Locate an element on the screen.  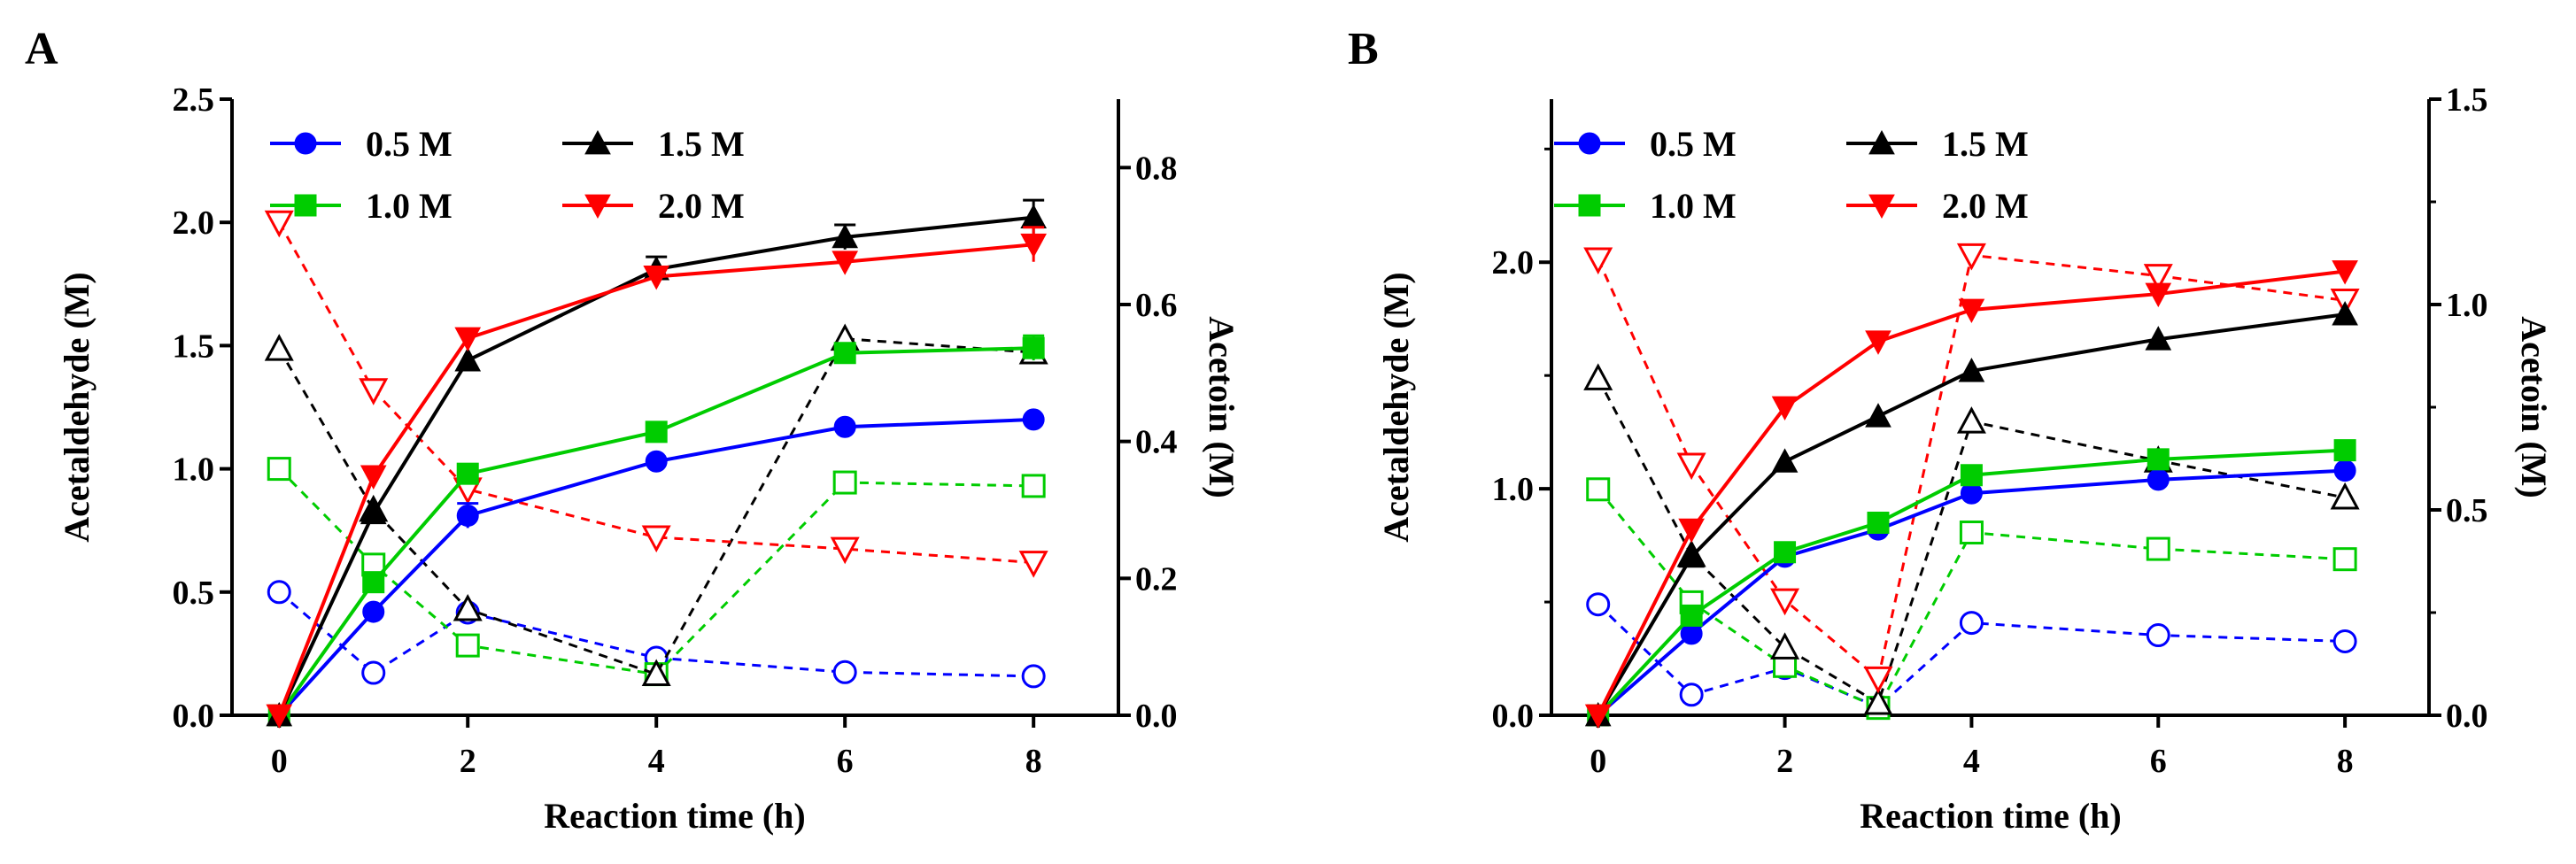
y-tick-label-right: 0.2 is located at coordinates (1156, 579).